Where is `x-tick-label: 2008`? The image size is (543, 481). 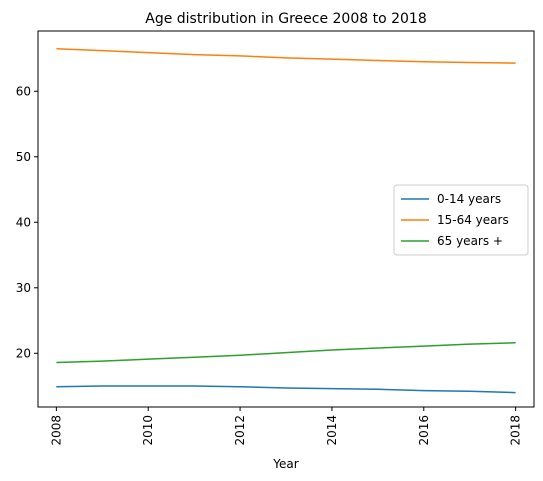
x-tick-label: 2008 is located at coordinates (56, 430).